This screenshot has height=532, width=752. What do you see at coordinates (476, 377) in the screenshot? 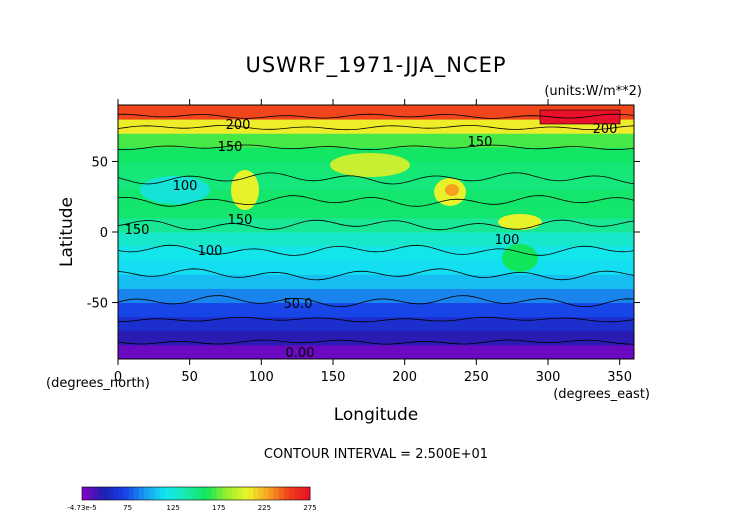
I see `x-tick-label: 250` at bounding box center [476, 377].